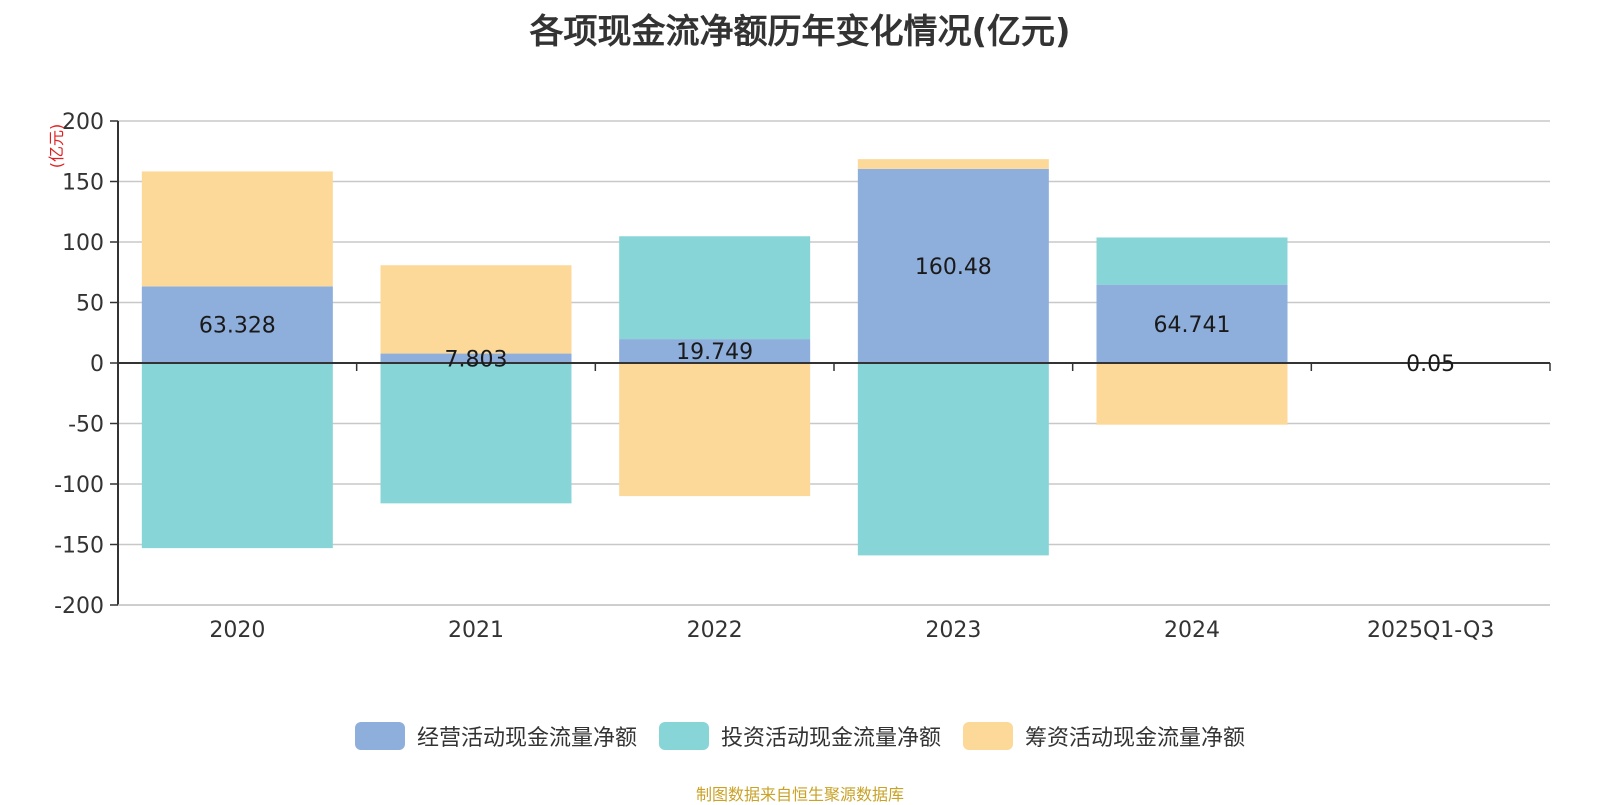 The width and height of the screenshot is (1600, 805). I want to click on x-tick-label: 2023, so click(953, 630).